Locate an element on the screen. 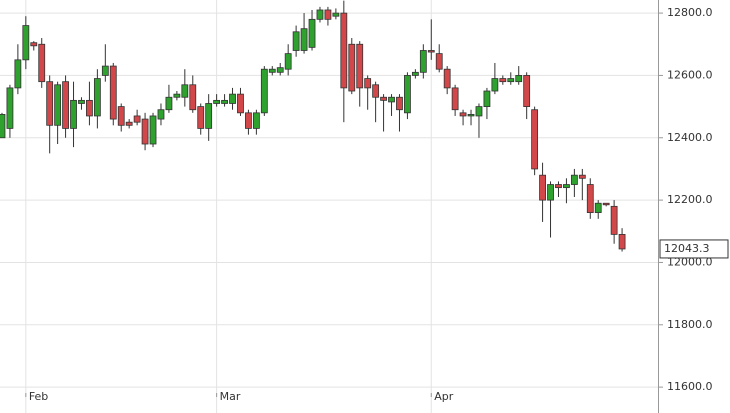  y-tick-label: 12600.0 is located at coordinates (690, 74).